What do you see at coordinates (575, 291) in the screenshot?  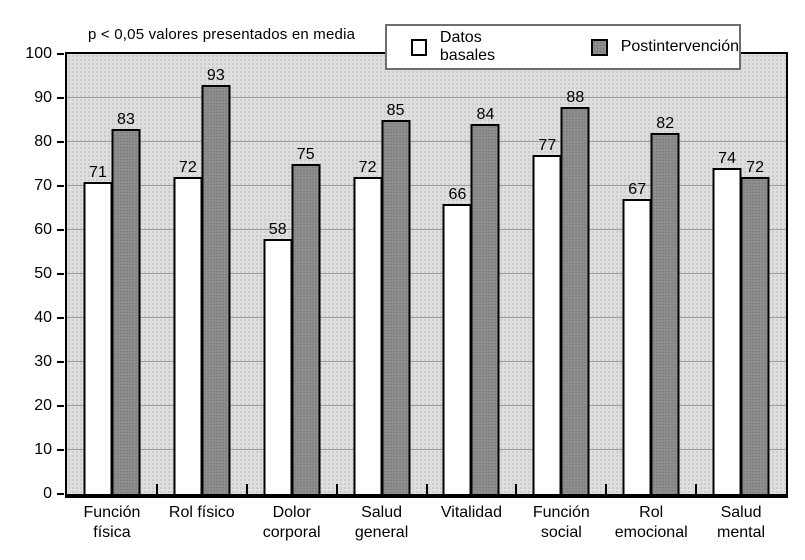 I see `post-bar: 88` at bounding box center [575, 291].